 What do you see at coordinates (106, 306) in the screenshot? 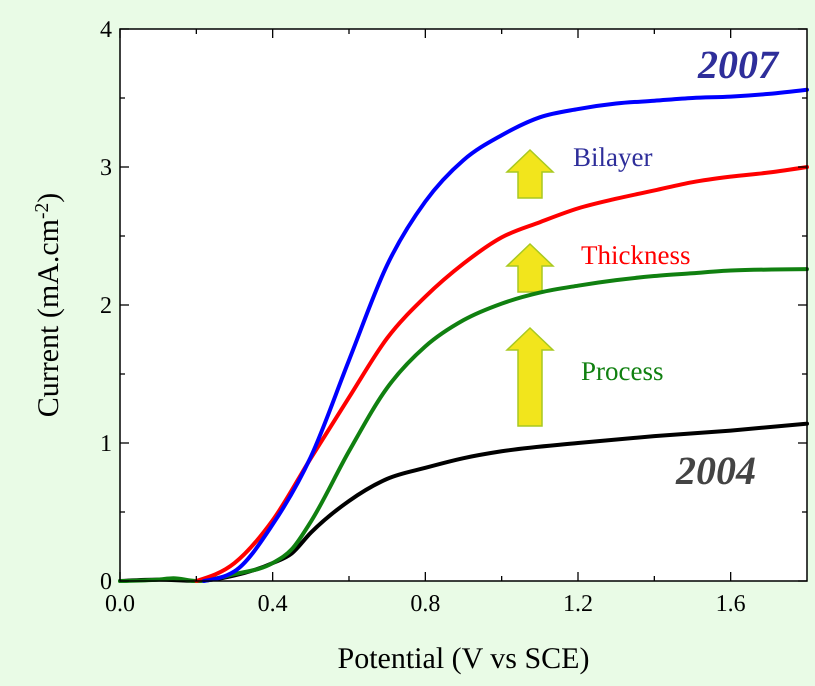
I see `y-tick-label: 2` at bounding box center [106, 306].